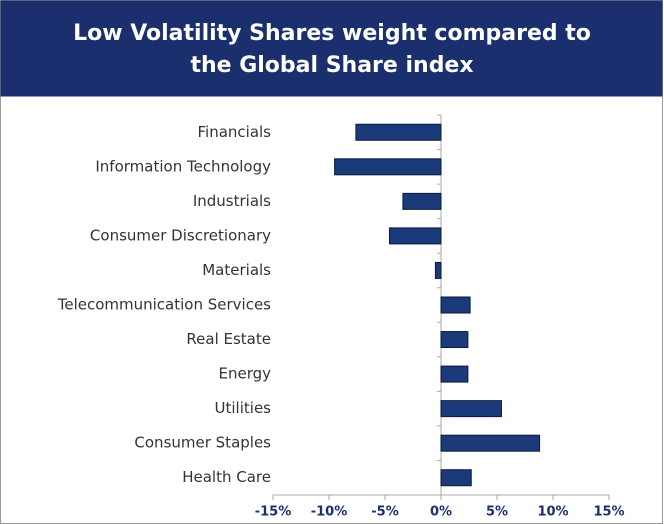  I want to click on x-tick-label: 15%, so click(608, 512).